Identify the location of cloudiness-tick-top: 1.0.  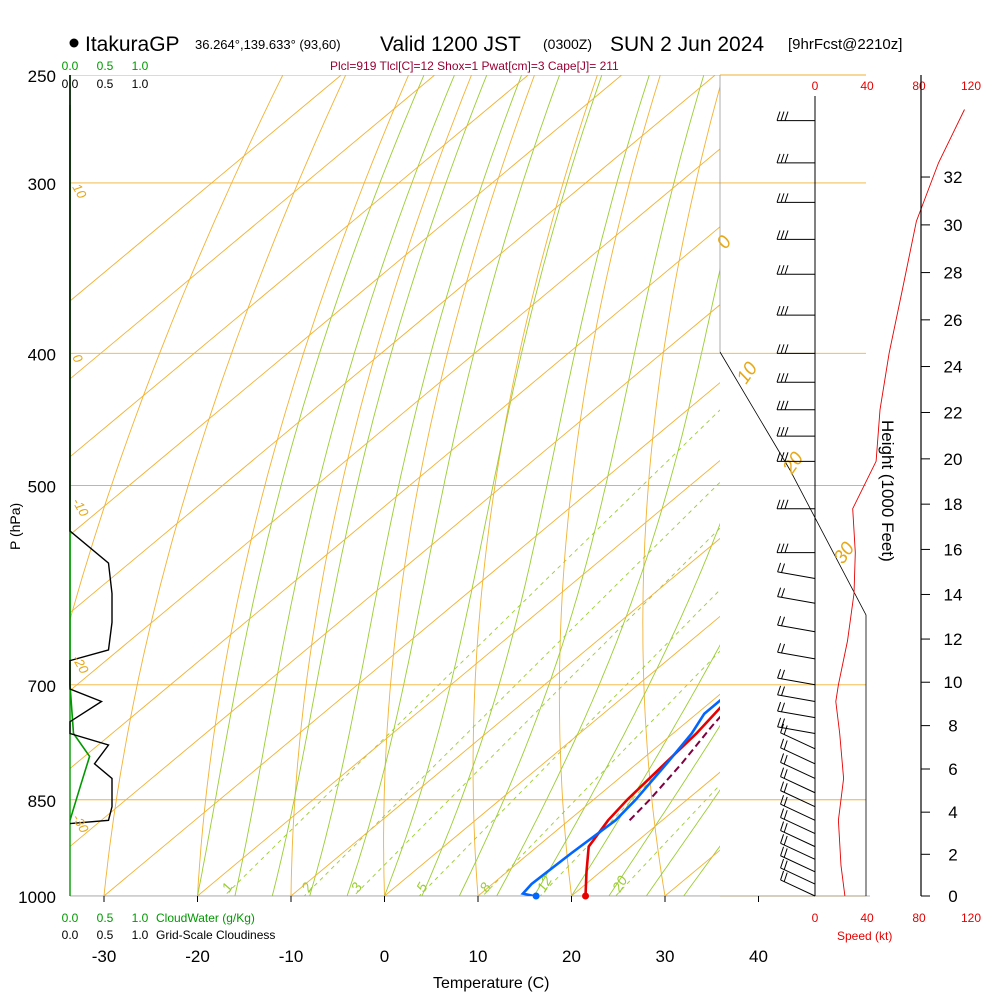
(140, 84).